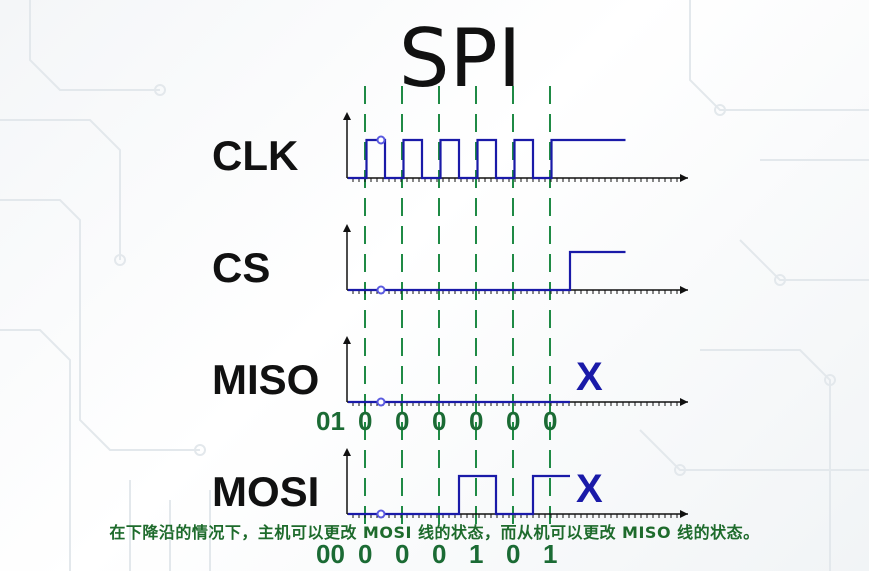 The image size is (869, 571). I want to click on miso-bit-values: 01 0 0 0 0 0 0, so click(436, 421).